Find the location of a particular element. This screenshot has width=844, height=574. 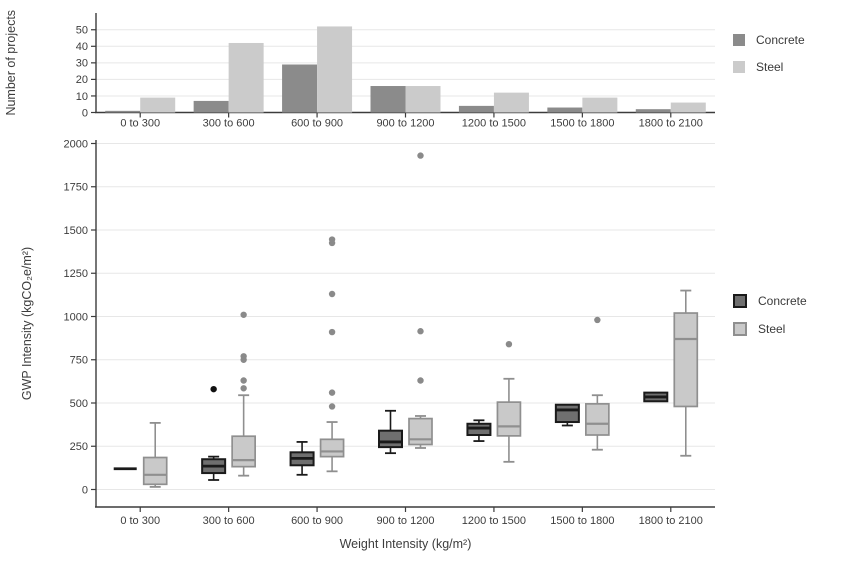

y-tick-label: 1250 is located at coordinates (76, 274).